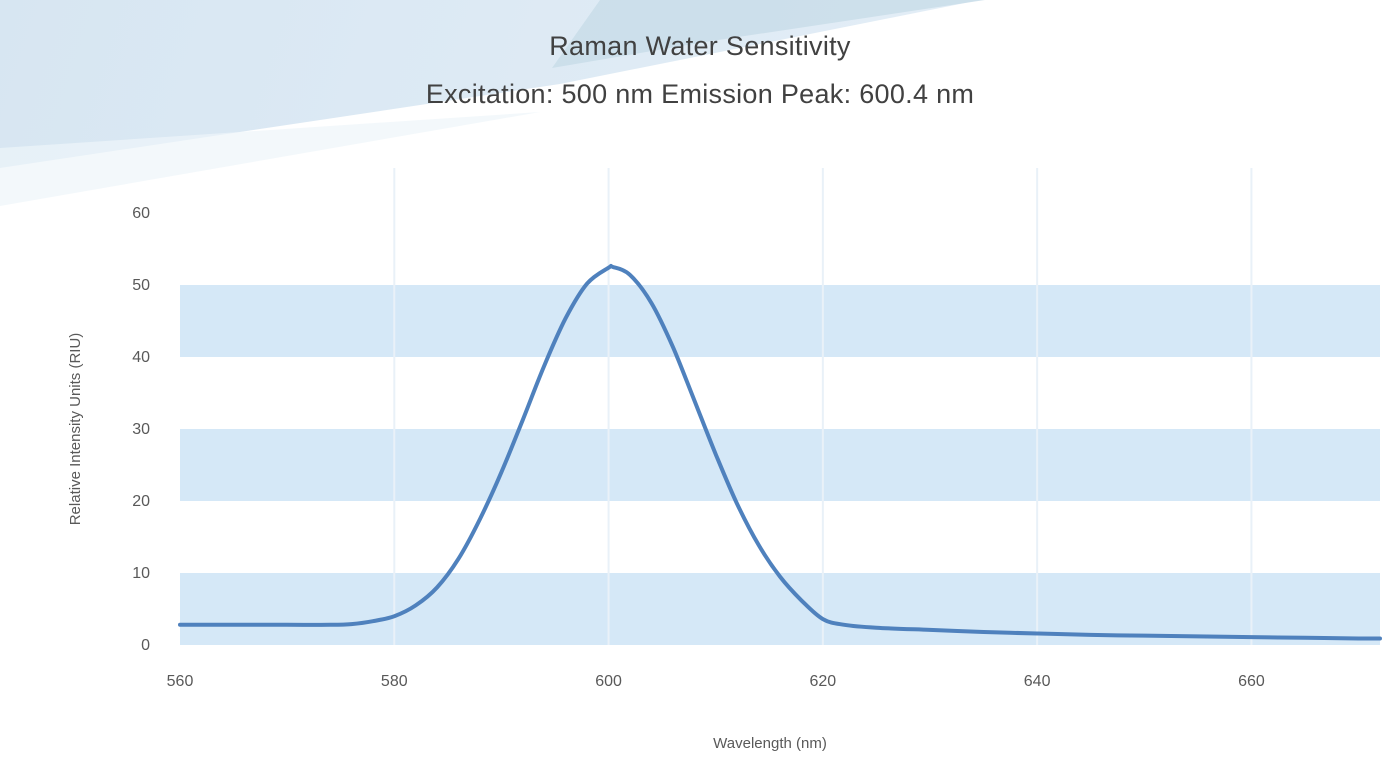 This screenshot has width=1400, height=766. I want to click on y-tick-label: 20, so click(141, 501).